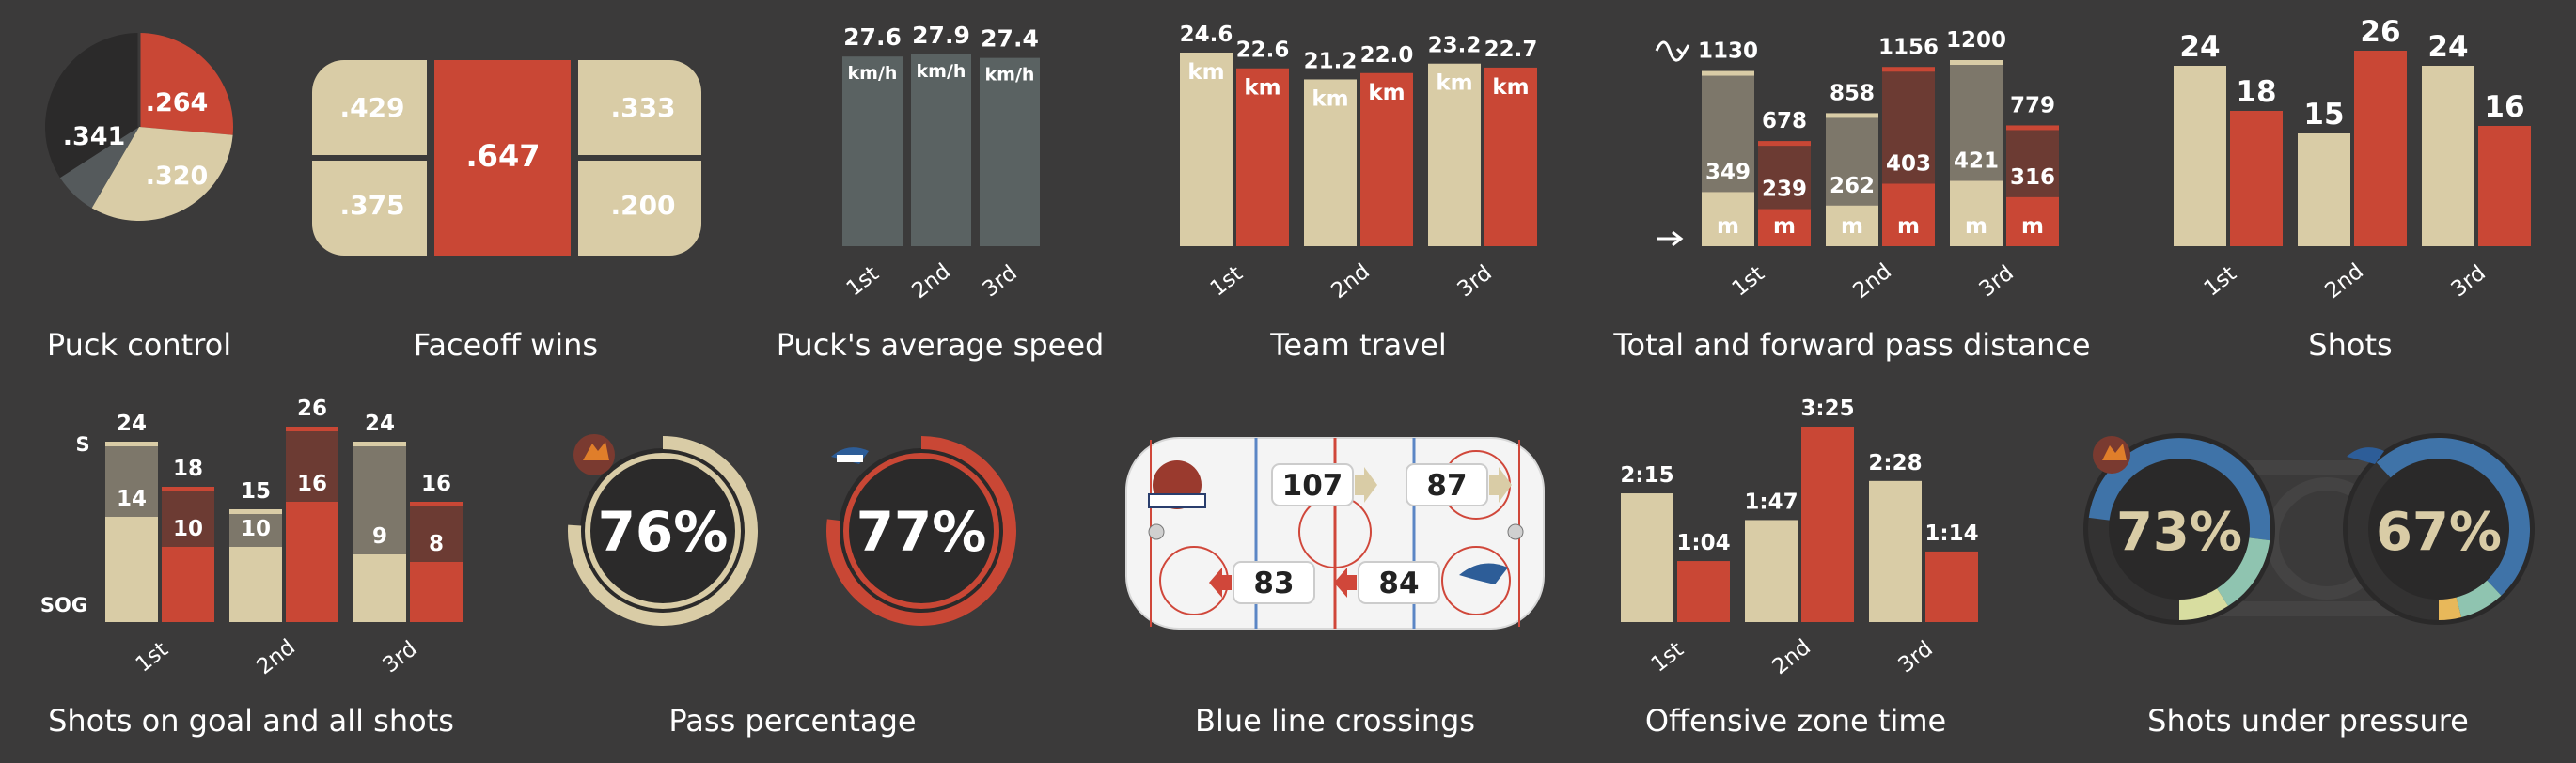 This screenshot has height=763, width=2576. I want to click on caption-sog: Shots on goal and all shots, so click(251, 721).